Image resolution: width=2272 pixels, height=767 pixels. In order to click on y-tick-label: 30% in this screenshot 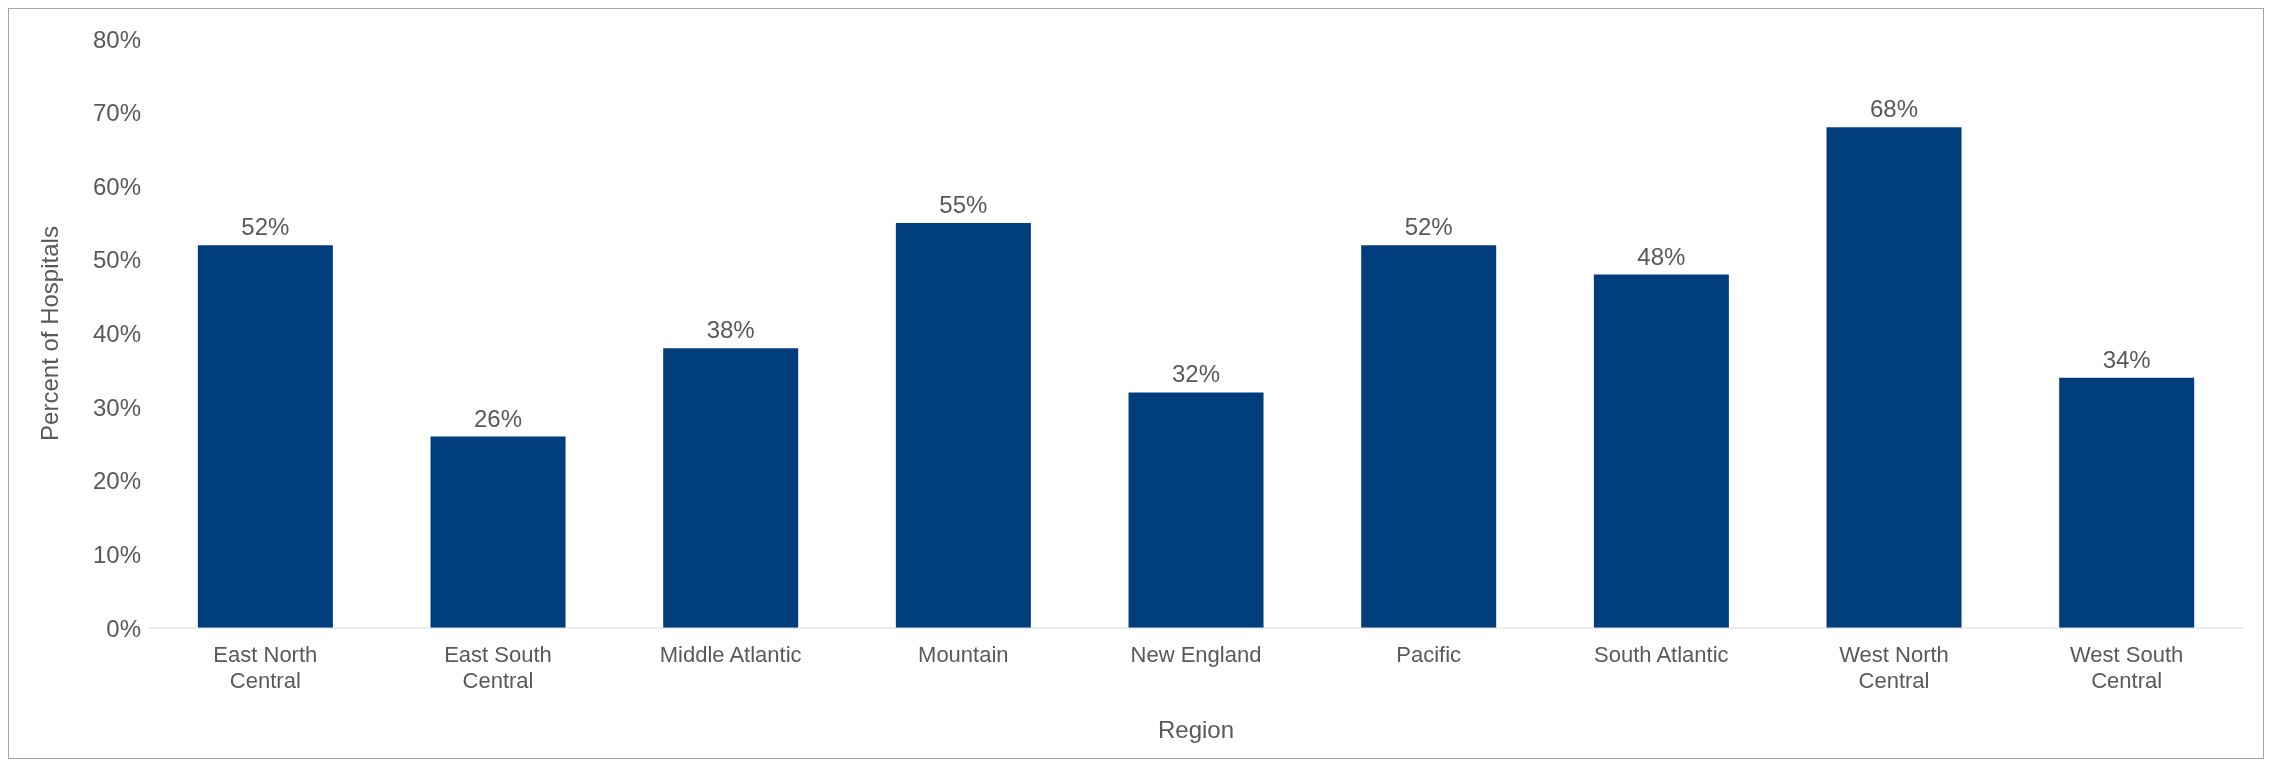, I will do `click(116, 407)`.